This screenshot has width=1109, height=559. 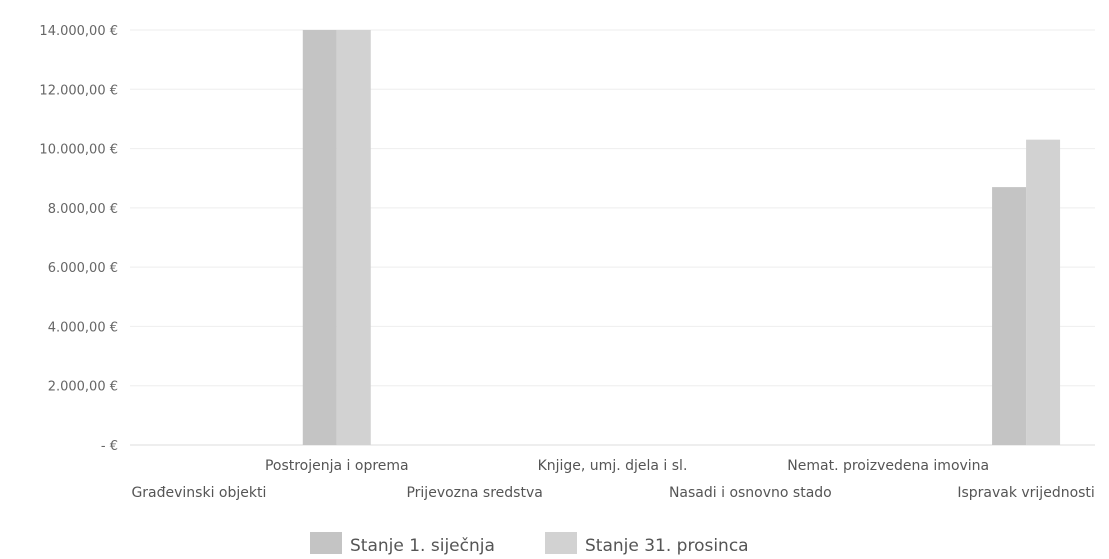 I want to click on y-tick-label: 4.000,00 €, so click(x=83, y=327).